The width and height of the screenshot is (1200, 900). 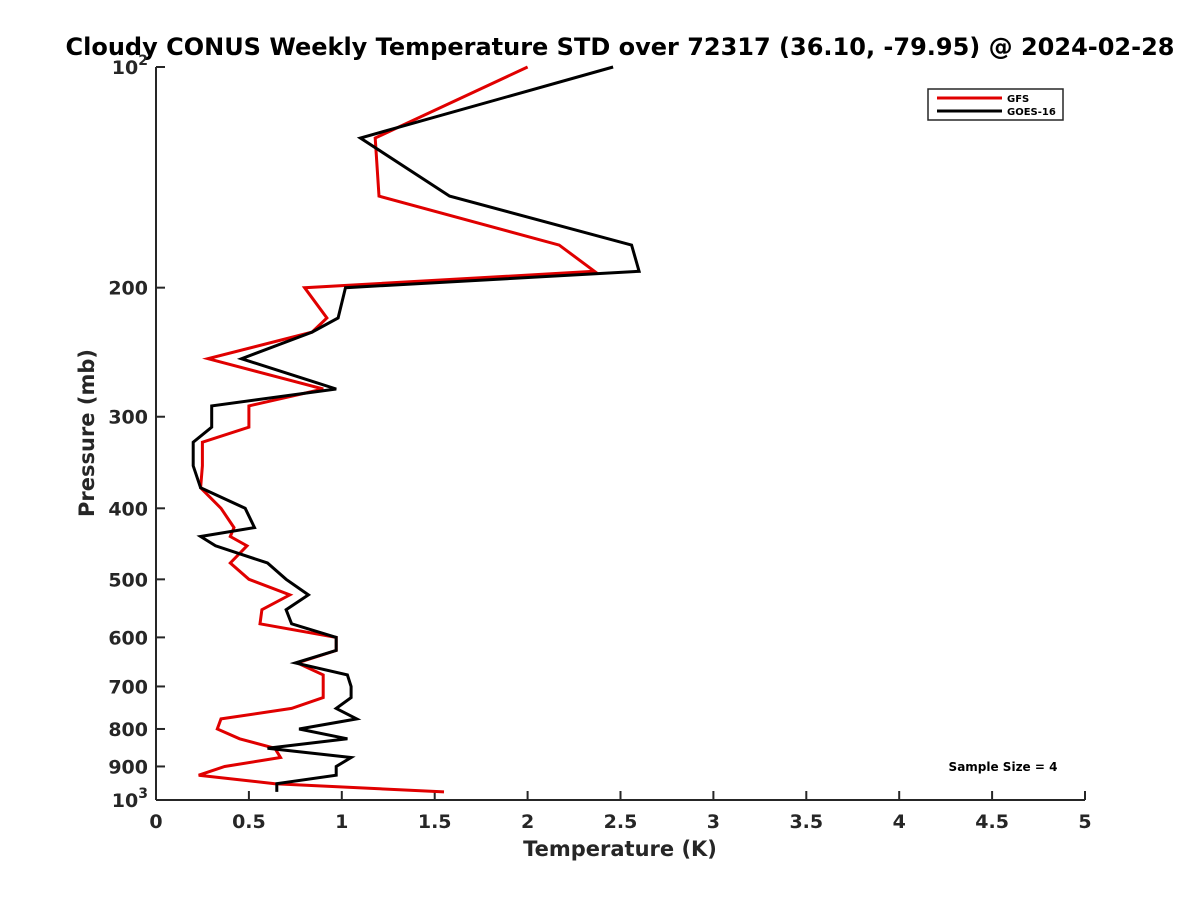 I want to click on x-tick-label: 1.5, so click(x=435, y=822).